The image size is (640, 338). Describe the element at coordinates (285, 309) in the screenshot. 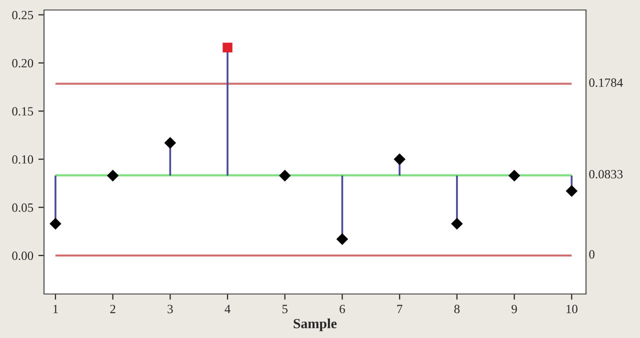

I see `x-tick-label: 5` at that location.